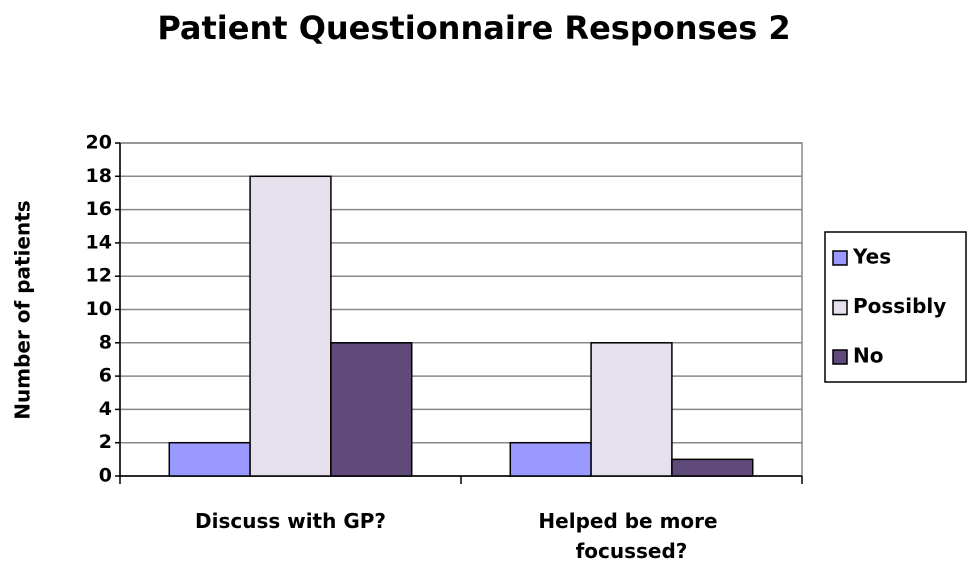 The width and height of the screenshot is (968, 566). What do you see at coordinates (99, 209) in the screenshot?
I see `y-tick-label: 16` at bounding box center [99, 209].